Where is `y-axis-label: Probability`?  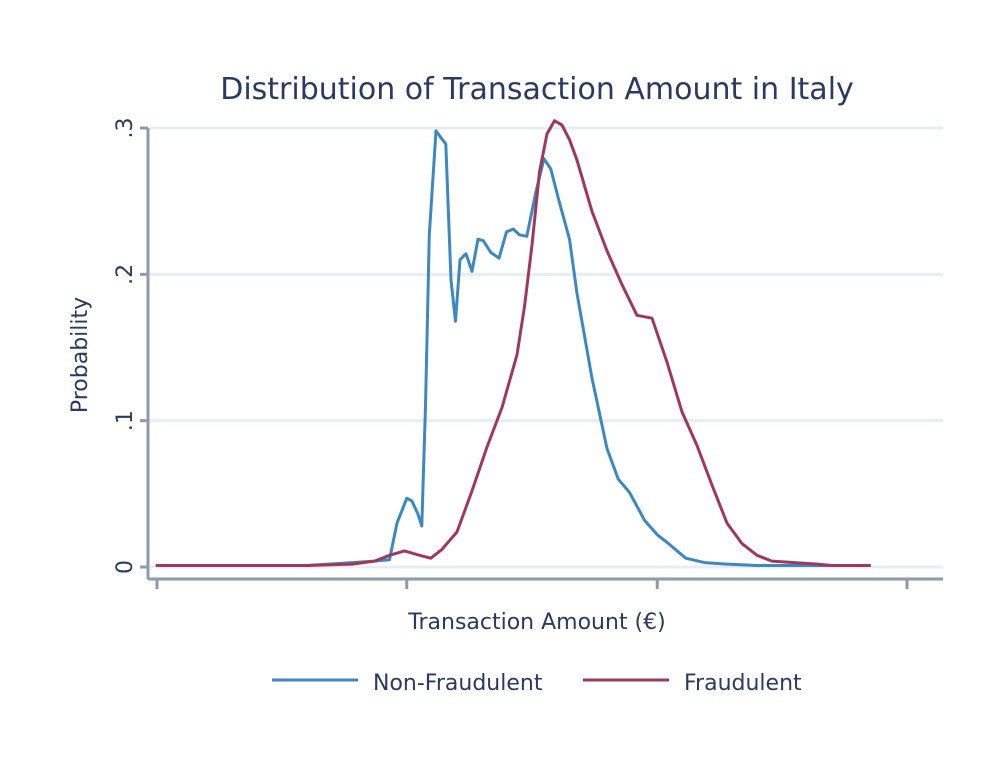 y-axis-label: Probability is located at coordinates (80, 355).